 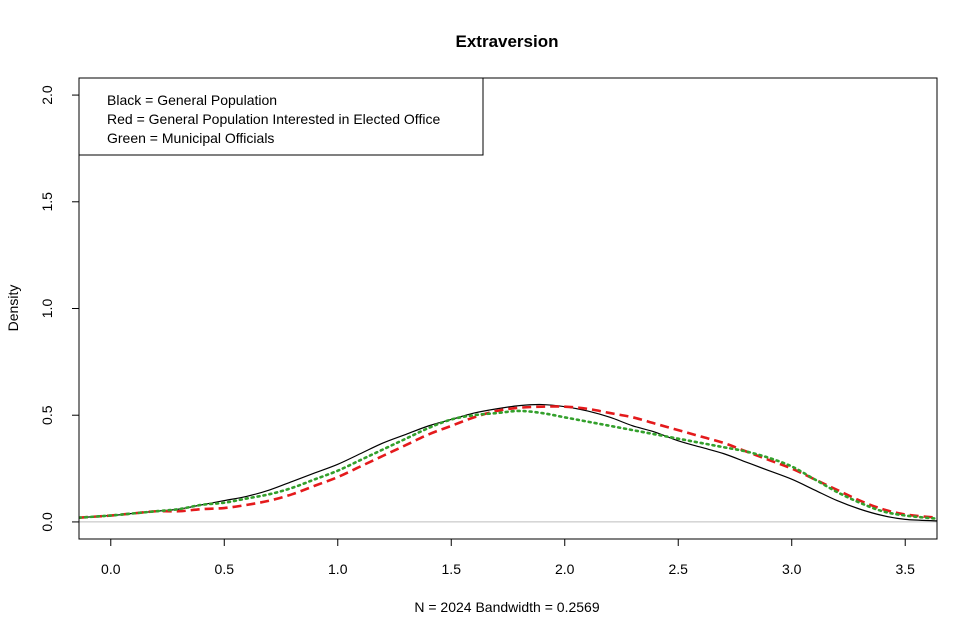 What do you see at coordinates (452, 569) in the screenshot?
I see `x-tick-label: 1.5` at bounding box center [452, 569].